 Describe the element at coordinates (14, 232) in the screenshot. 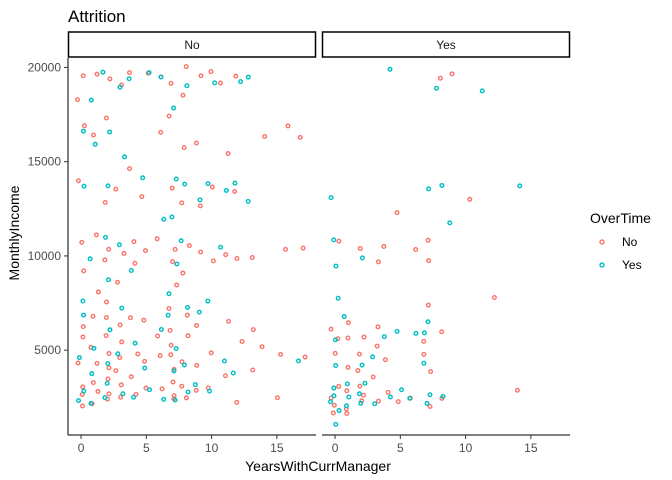

I see `y-axis-title: MonthlyIncome` at that location.